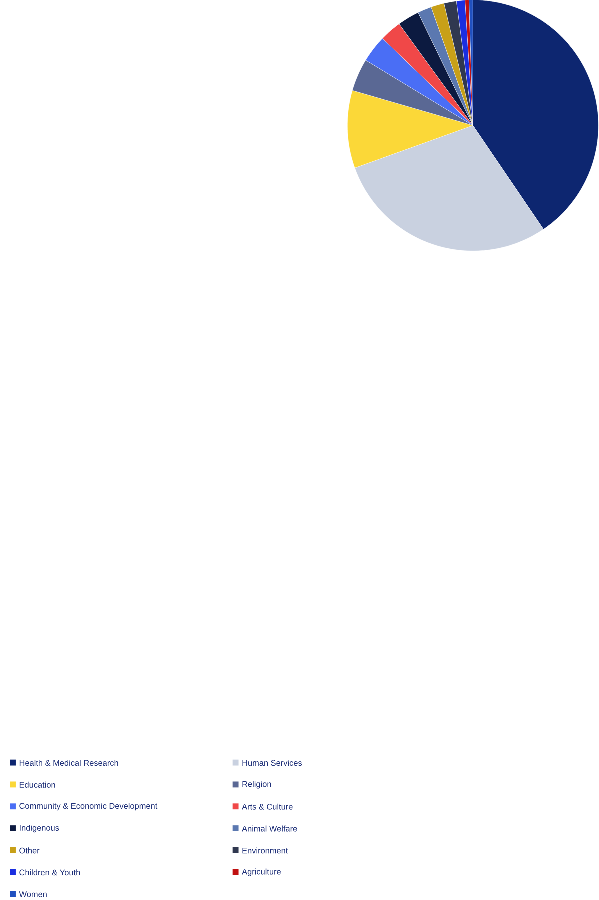  I want to click on legend-label: Education, so click(38, 785).